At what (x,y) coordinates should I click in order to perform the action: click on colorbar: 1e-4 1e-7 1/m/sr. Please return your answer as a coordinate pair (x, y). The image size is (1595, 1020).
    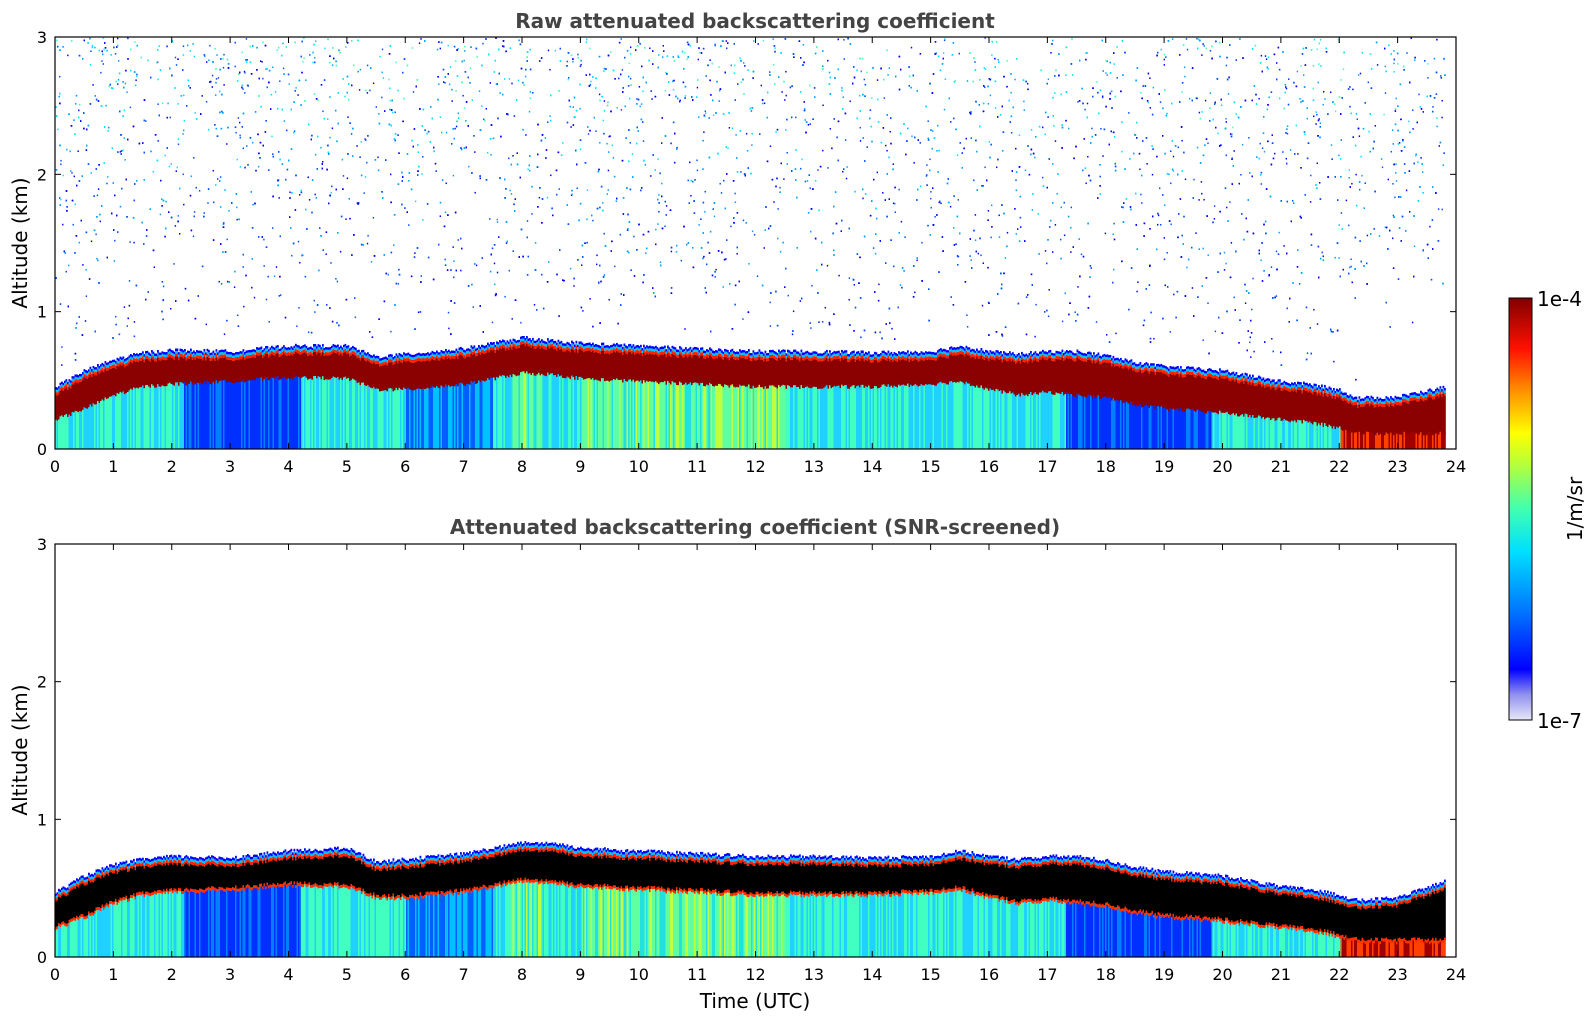
    Looking at the image, I should click on (1547, 510).